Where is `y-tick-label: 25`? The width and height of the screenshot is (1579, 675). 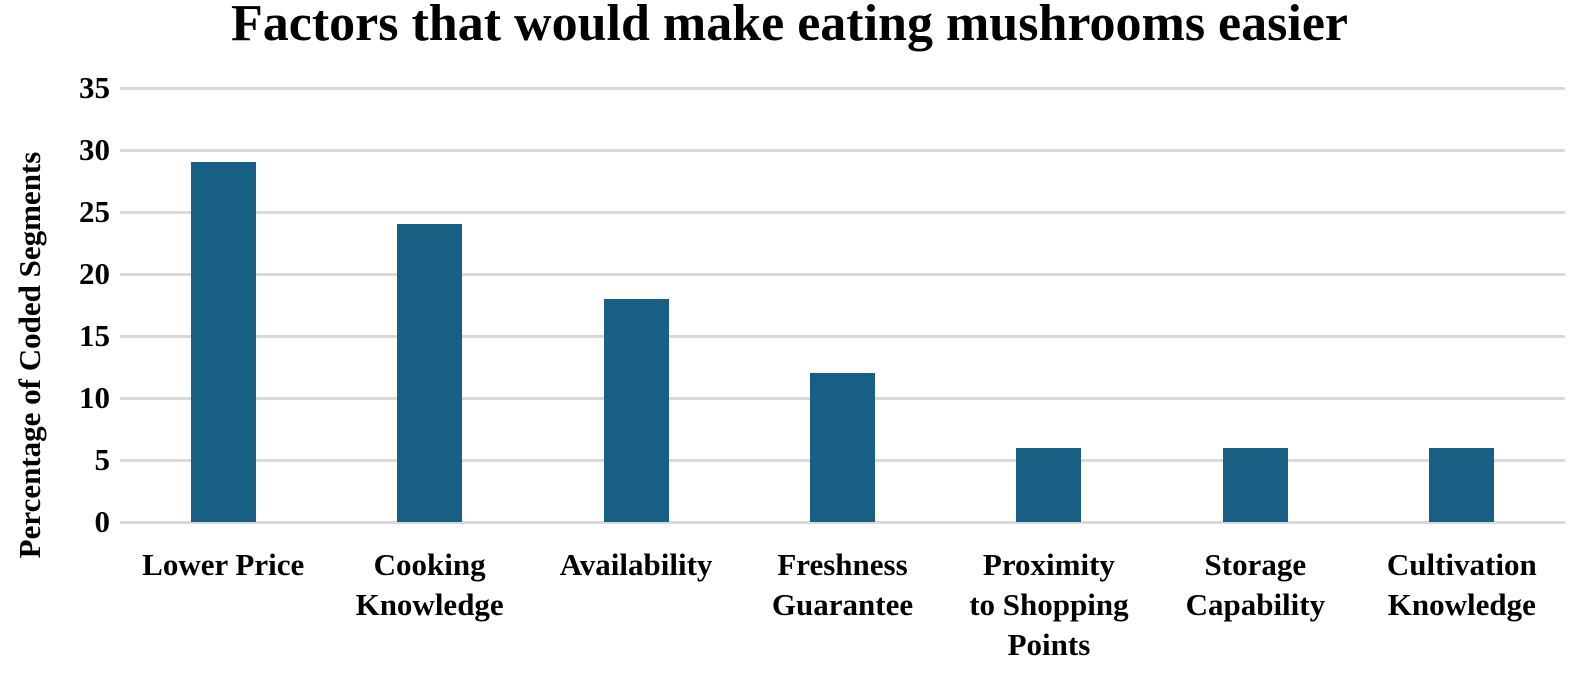 y-tick-label: 25 is located at coordinates (94, 211).